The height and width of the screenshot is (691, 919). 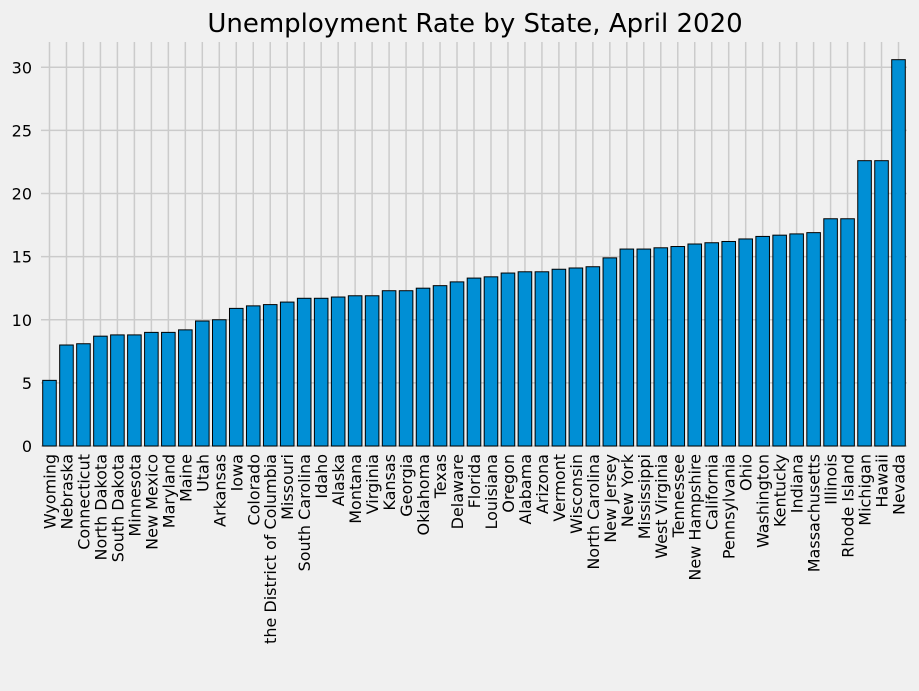 I want to click on x-tick-label: New Jersey, so click(x=610, y=498).